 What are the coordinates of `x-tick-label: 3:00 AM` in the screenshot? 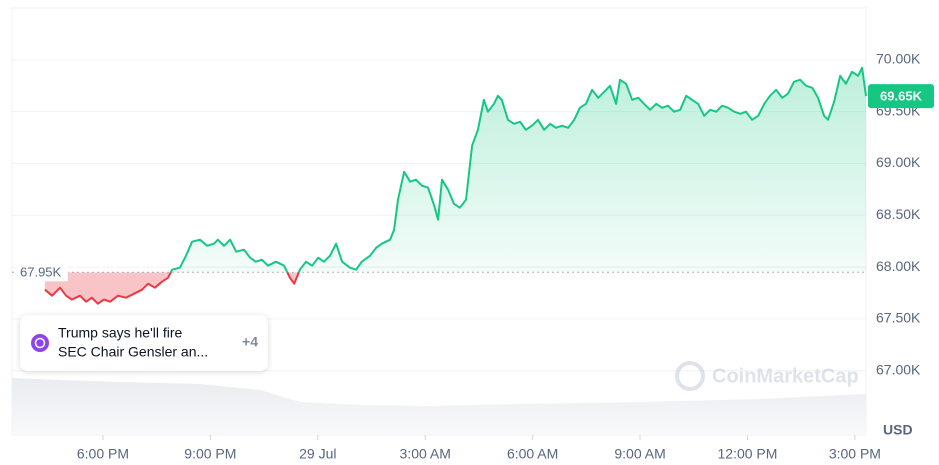 It's located at (425, 454).